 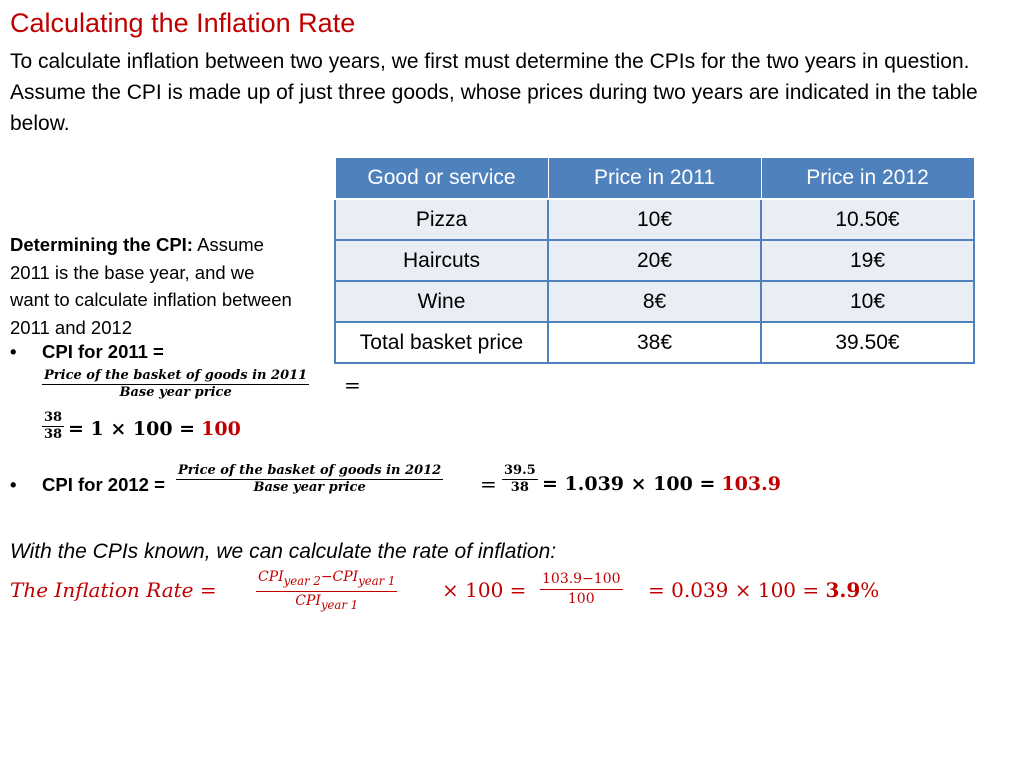 What do you see at coordinates (53, 417) in the screenshot?
I see `cpi-2011-small-num: 38` at bounding box center [53, 417].